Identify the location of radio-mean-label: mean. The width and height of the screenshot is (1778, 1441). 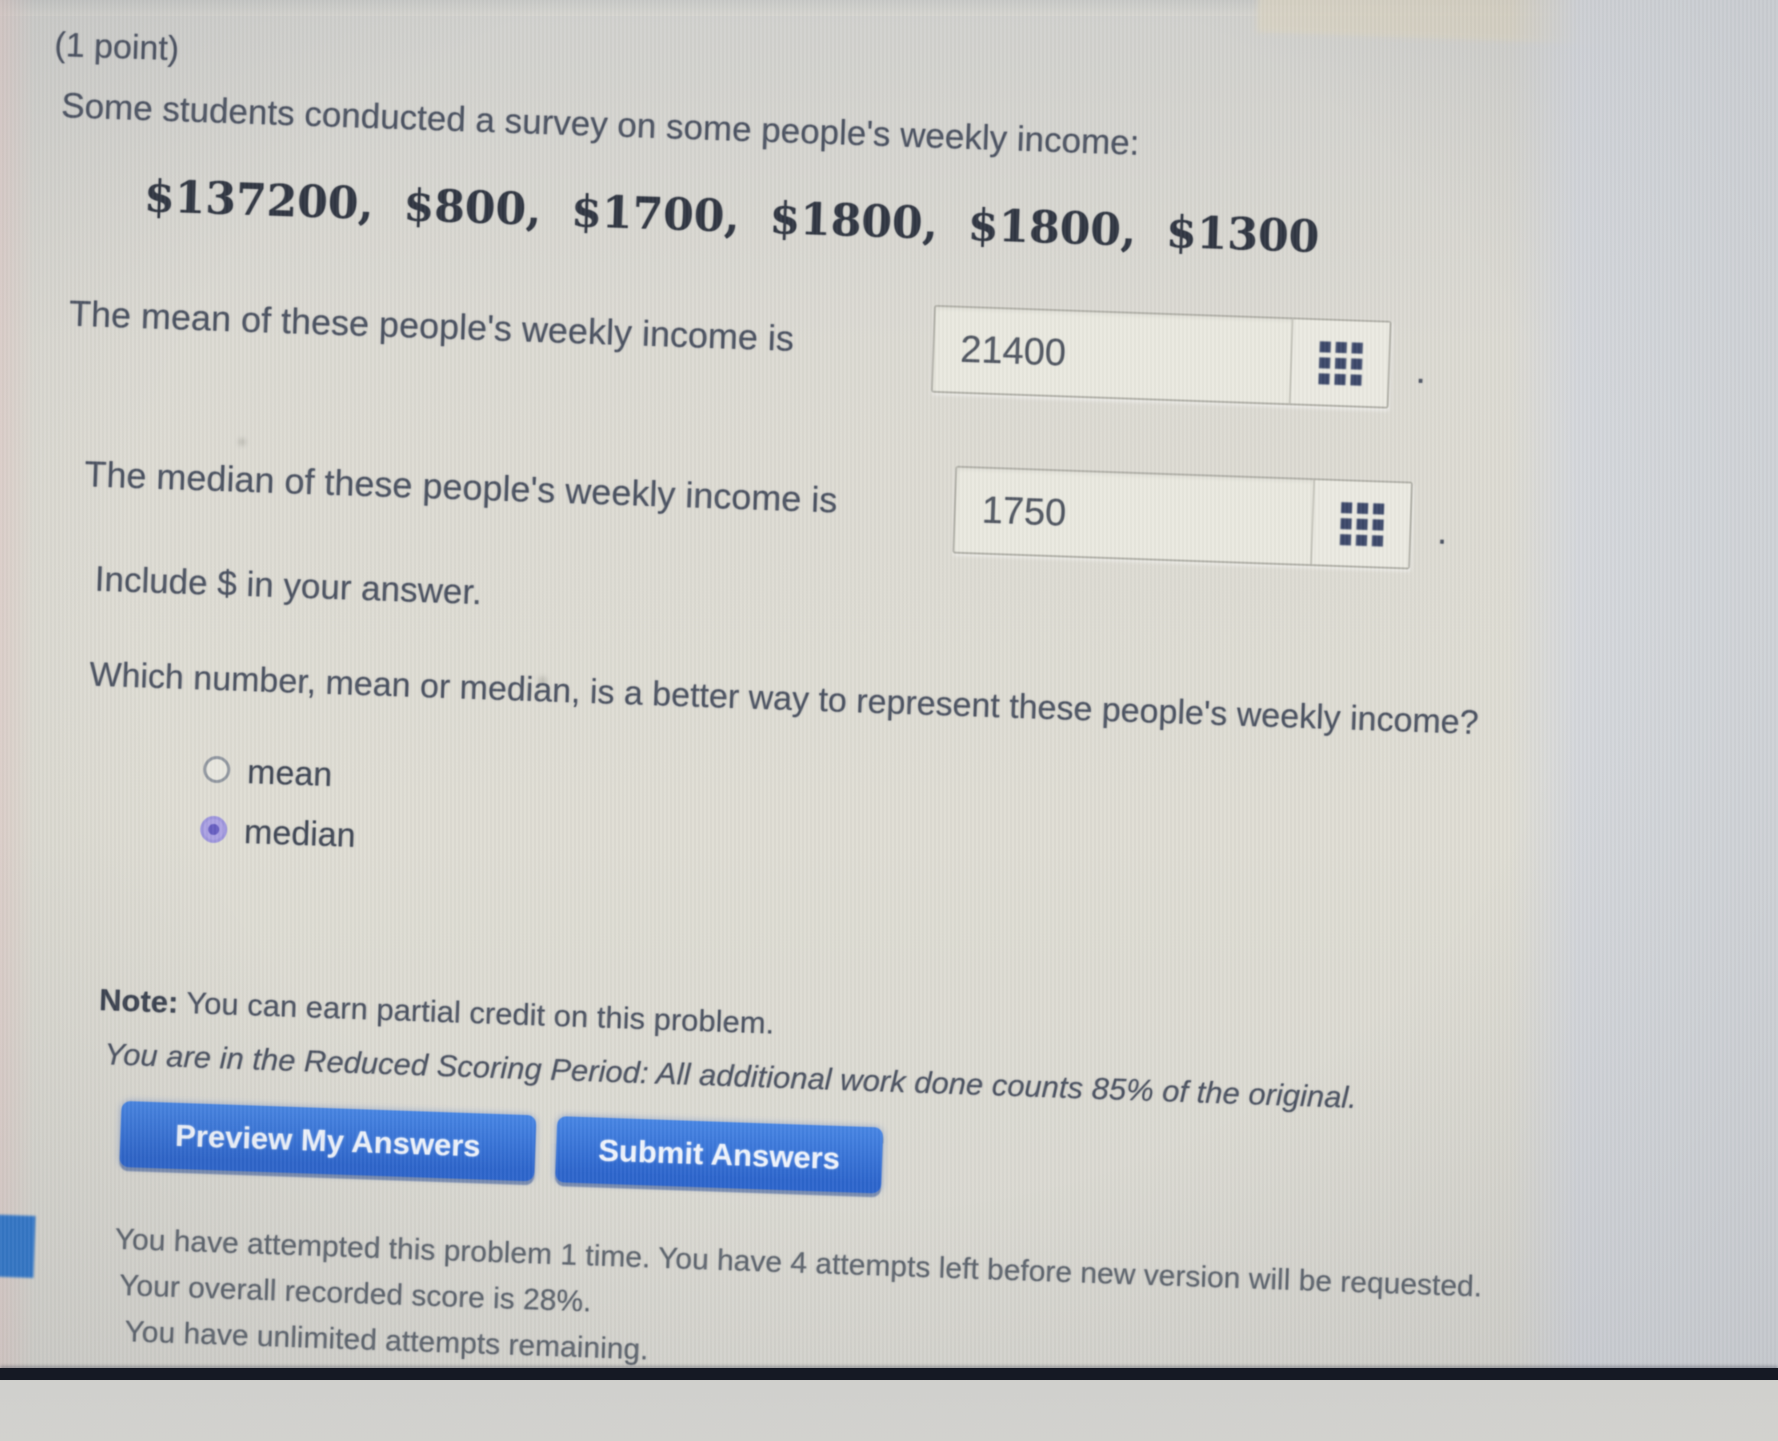
(289, 774).